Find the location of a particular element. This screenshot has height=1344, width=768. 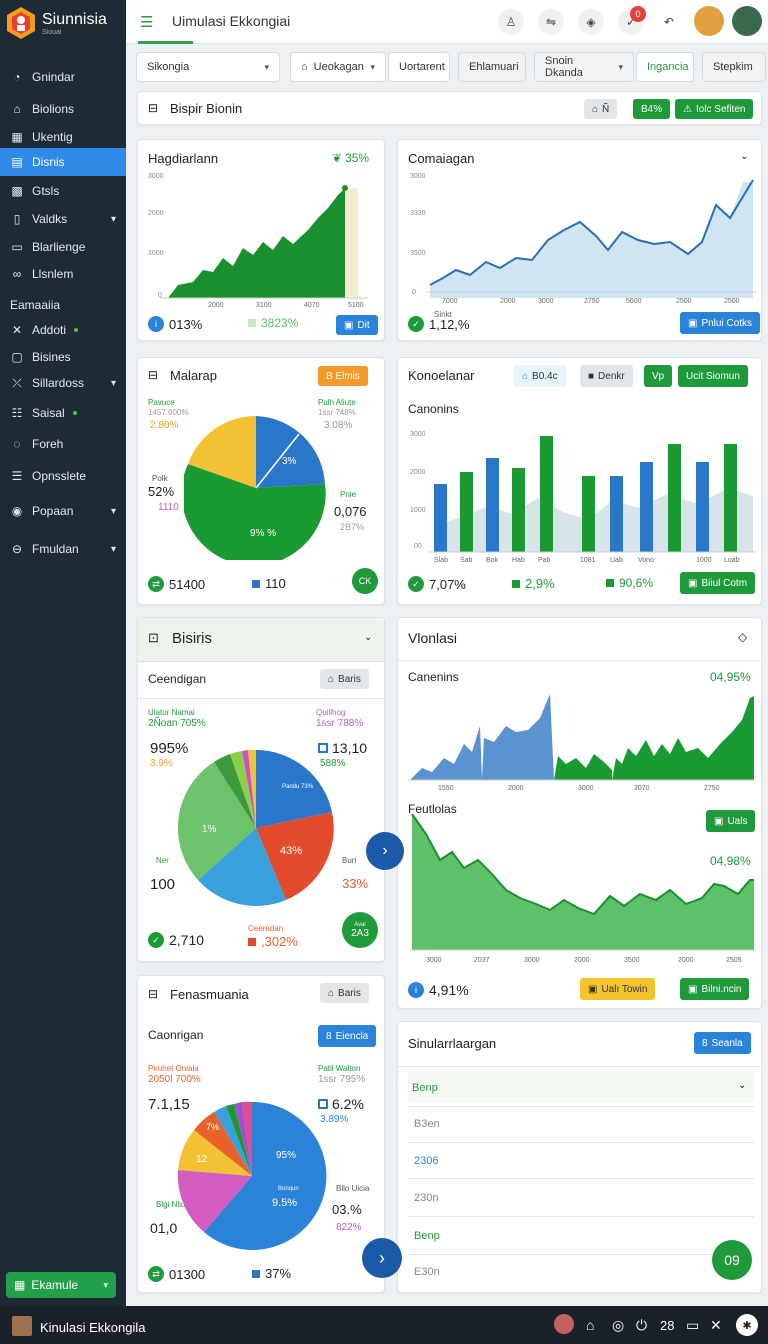

user-icon: ♙ is located at coordinates (511, 22).